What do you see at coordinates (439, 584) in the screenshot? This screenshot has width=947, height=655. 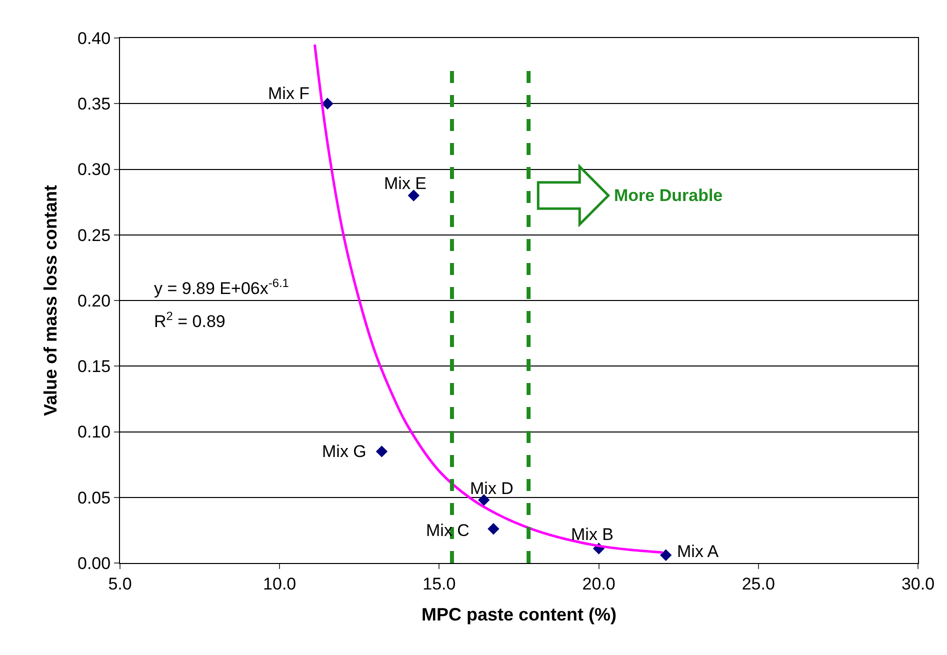 I see `x-tick-label: 15.0` at bounding box center [439, 584].